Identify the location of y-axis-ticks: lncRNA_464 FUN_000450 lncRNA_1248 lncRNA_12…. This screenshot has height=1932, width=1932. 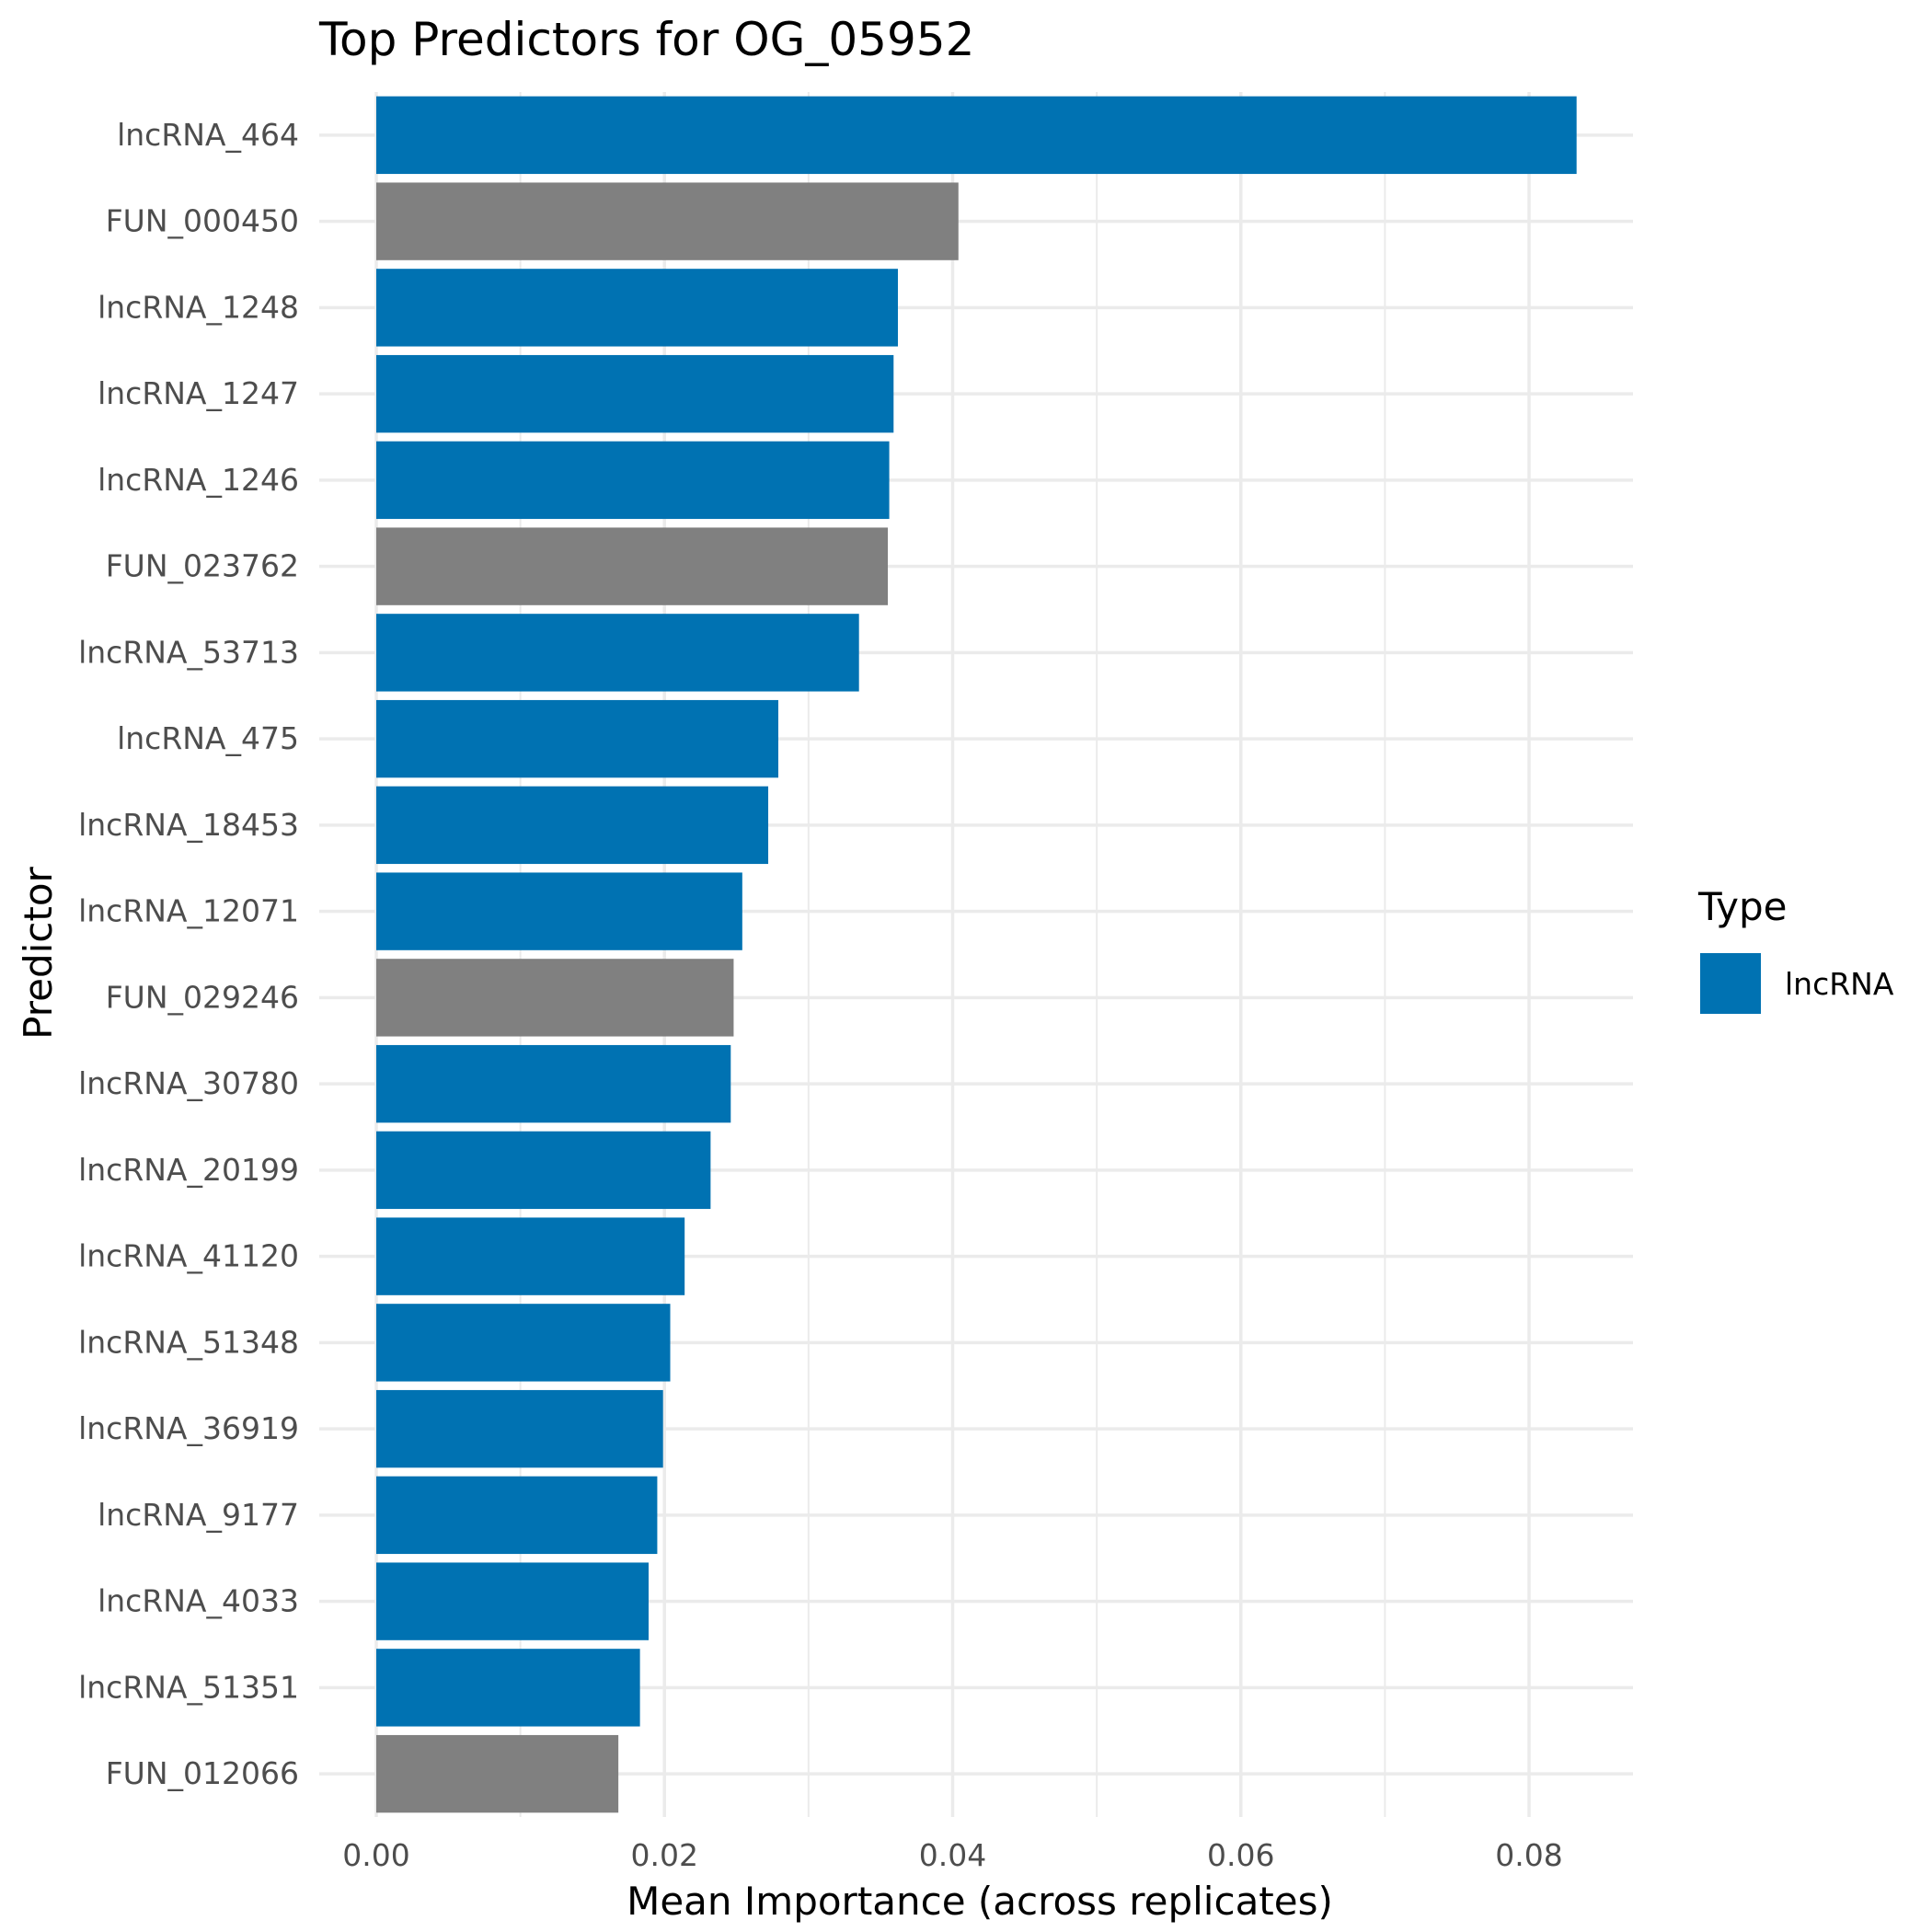
(188, 954).